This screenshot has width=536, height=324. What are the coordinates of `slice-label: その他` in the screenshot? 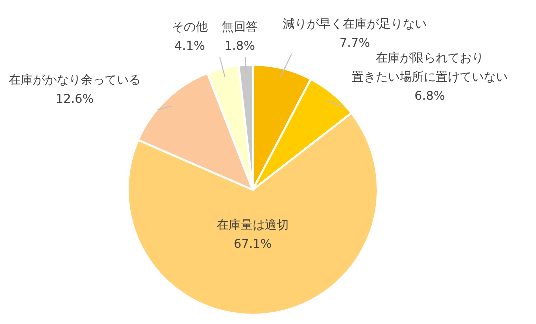 It's located at (190, 27).